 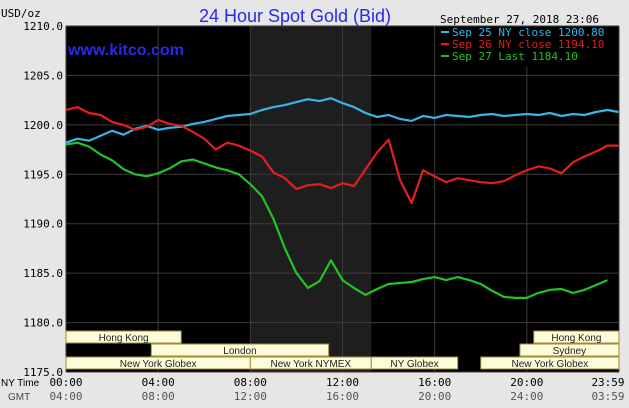 What do you see at coordinates (607, 382) in the screenshot?
I see `x-tick-label-ny: 23:59` at bounding box center [607, 382].